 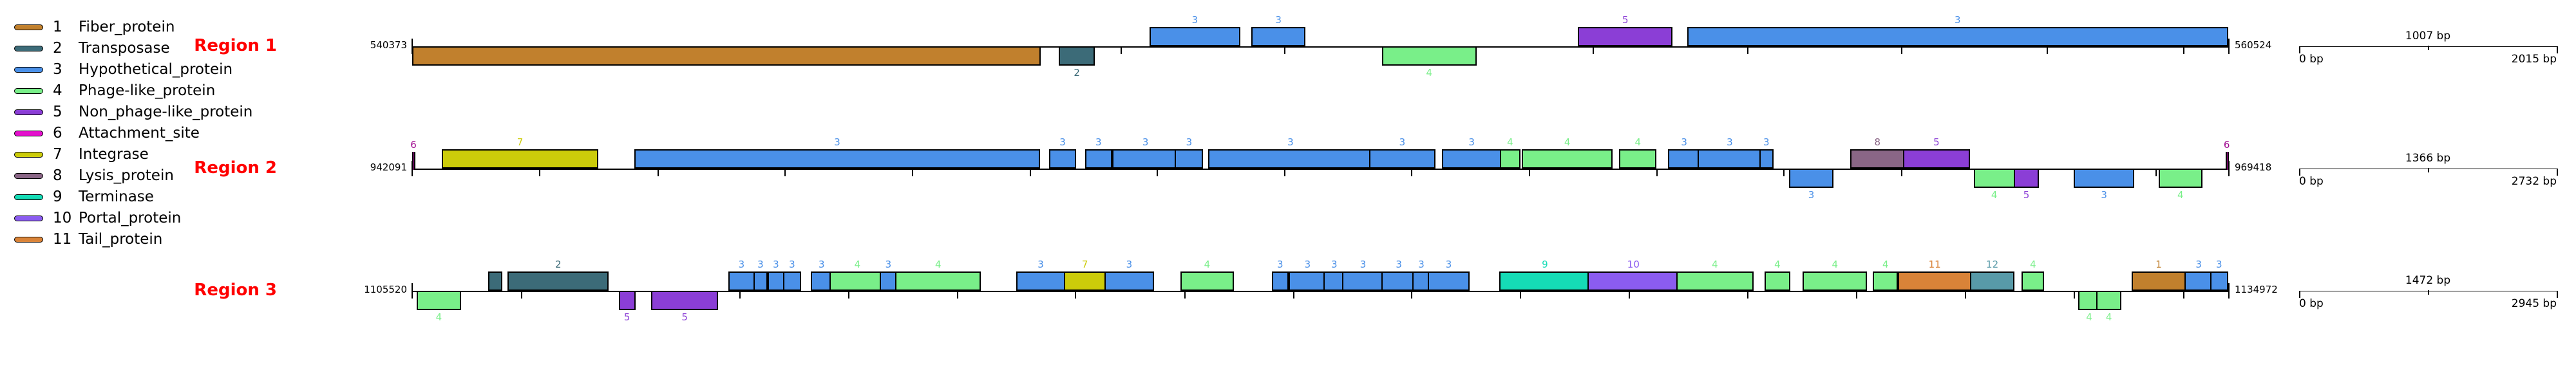 What do you see at coordinates (1936, 142) in the screenshot?
I see `feature-number-label: 5` at bounding box center [1936, 142].